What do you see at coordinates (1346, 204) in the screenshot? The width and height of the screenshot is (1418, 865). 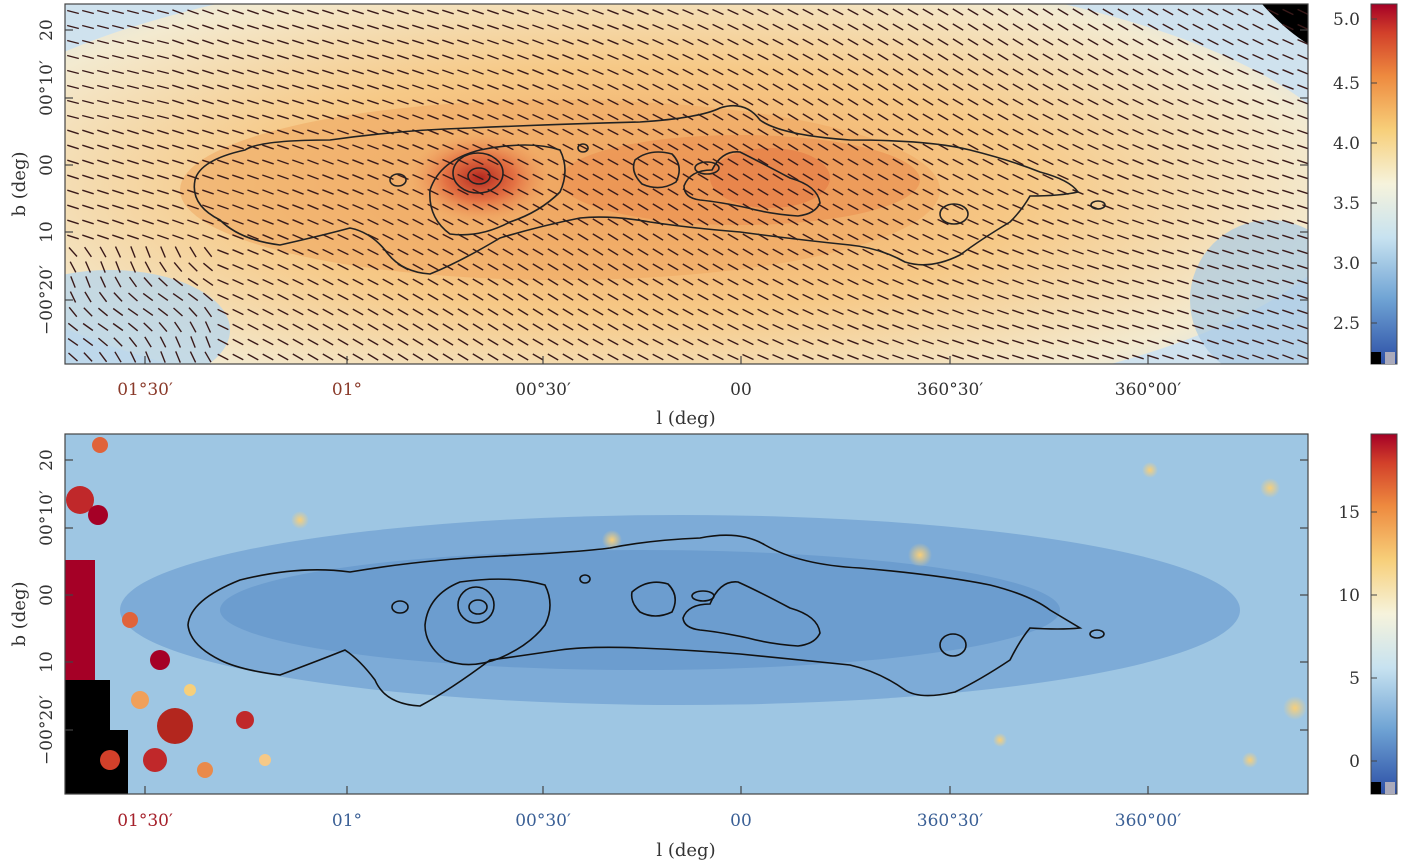 I see `top-colorbar-tick: 3.5` at bounding box center [1346, 204].